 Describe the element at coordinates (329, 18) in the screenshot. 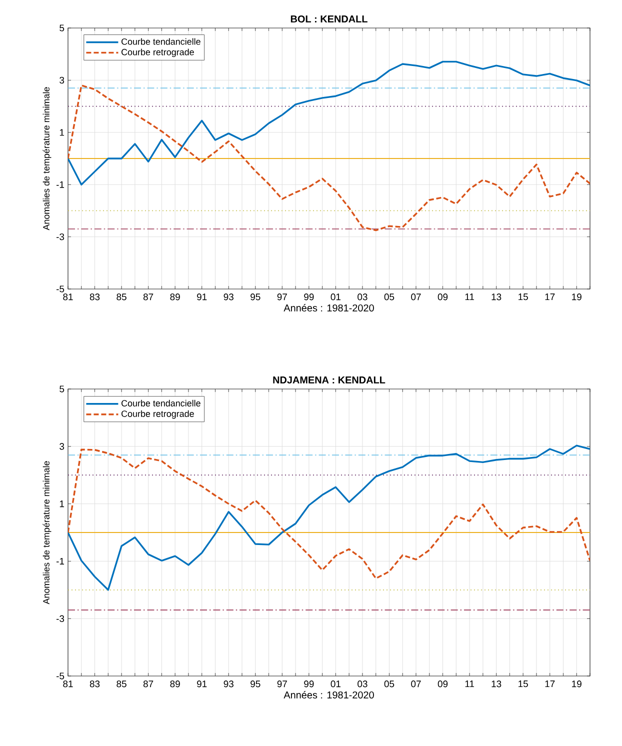

I see `chart-title: BOL : KENDALL` at that location.